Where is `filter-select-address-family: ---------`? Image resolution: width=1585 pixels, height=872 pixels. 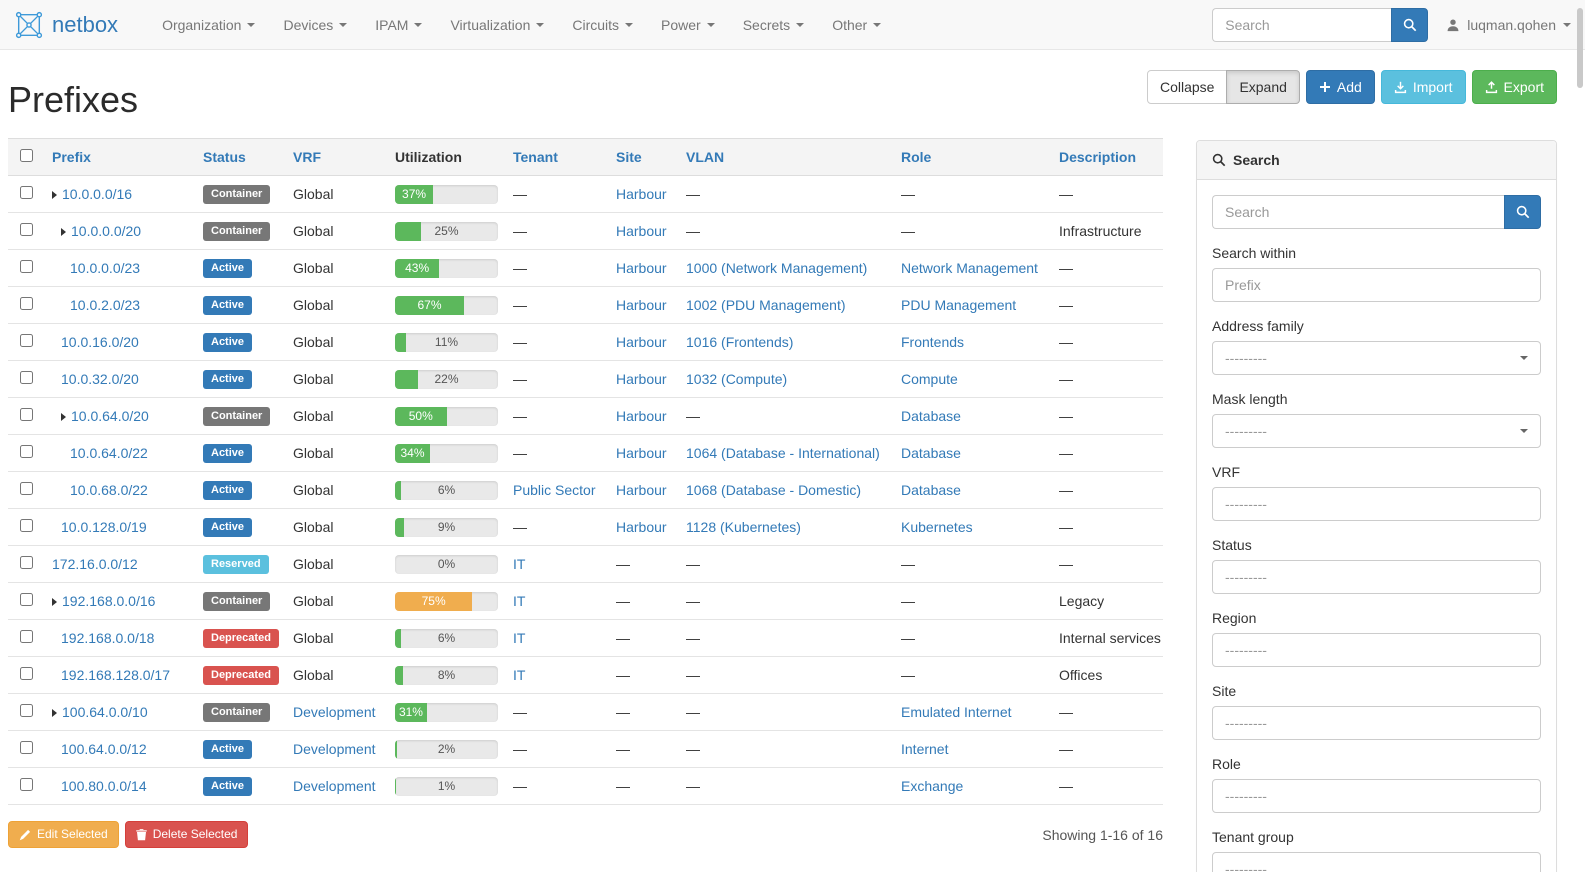
filter-select-address-family: --------- is located at coordinates (1376, 358).